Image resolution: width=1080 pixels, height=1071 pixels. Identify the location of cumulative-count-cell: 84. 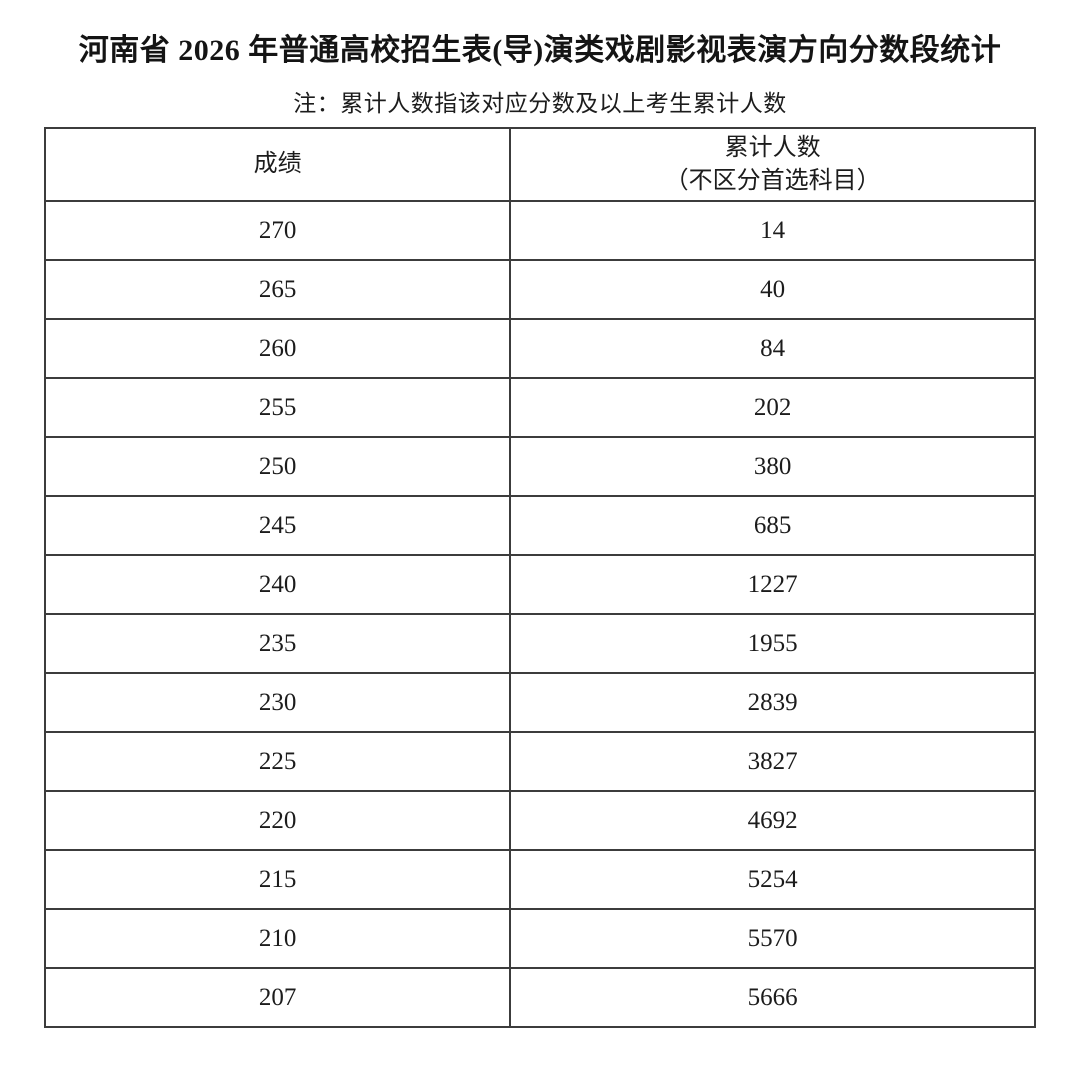
(772, 348).